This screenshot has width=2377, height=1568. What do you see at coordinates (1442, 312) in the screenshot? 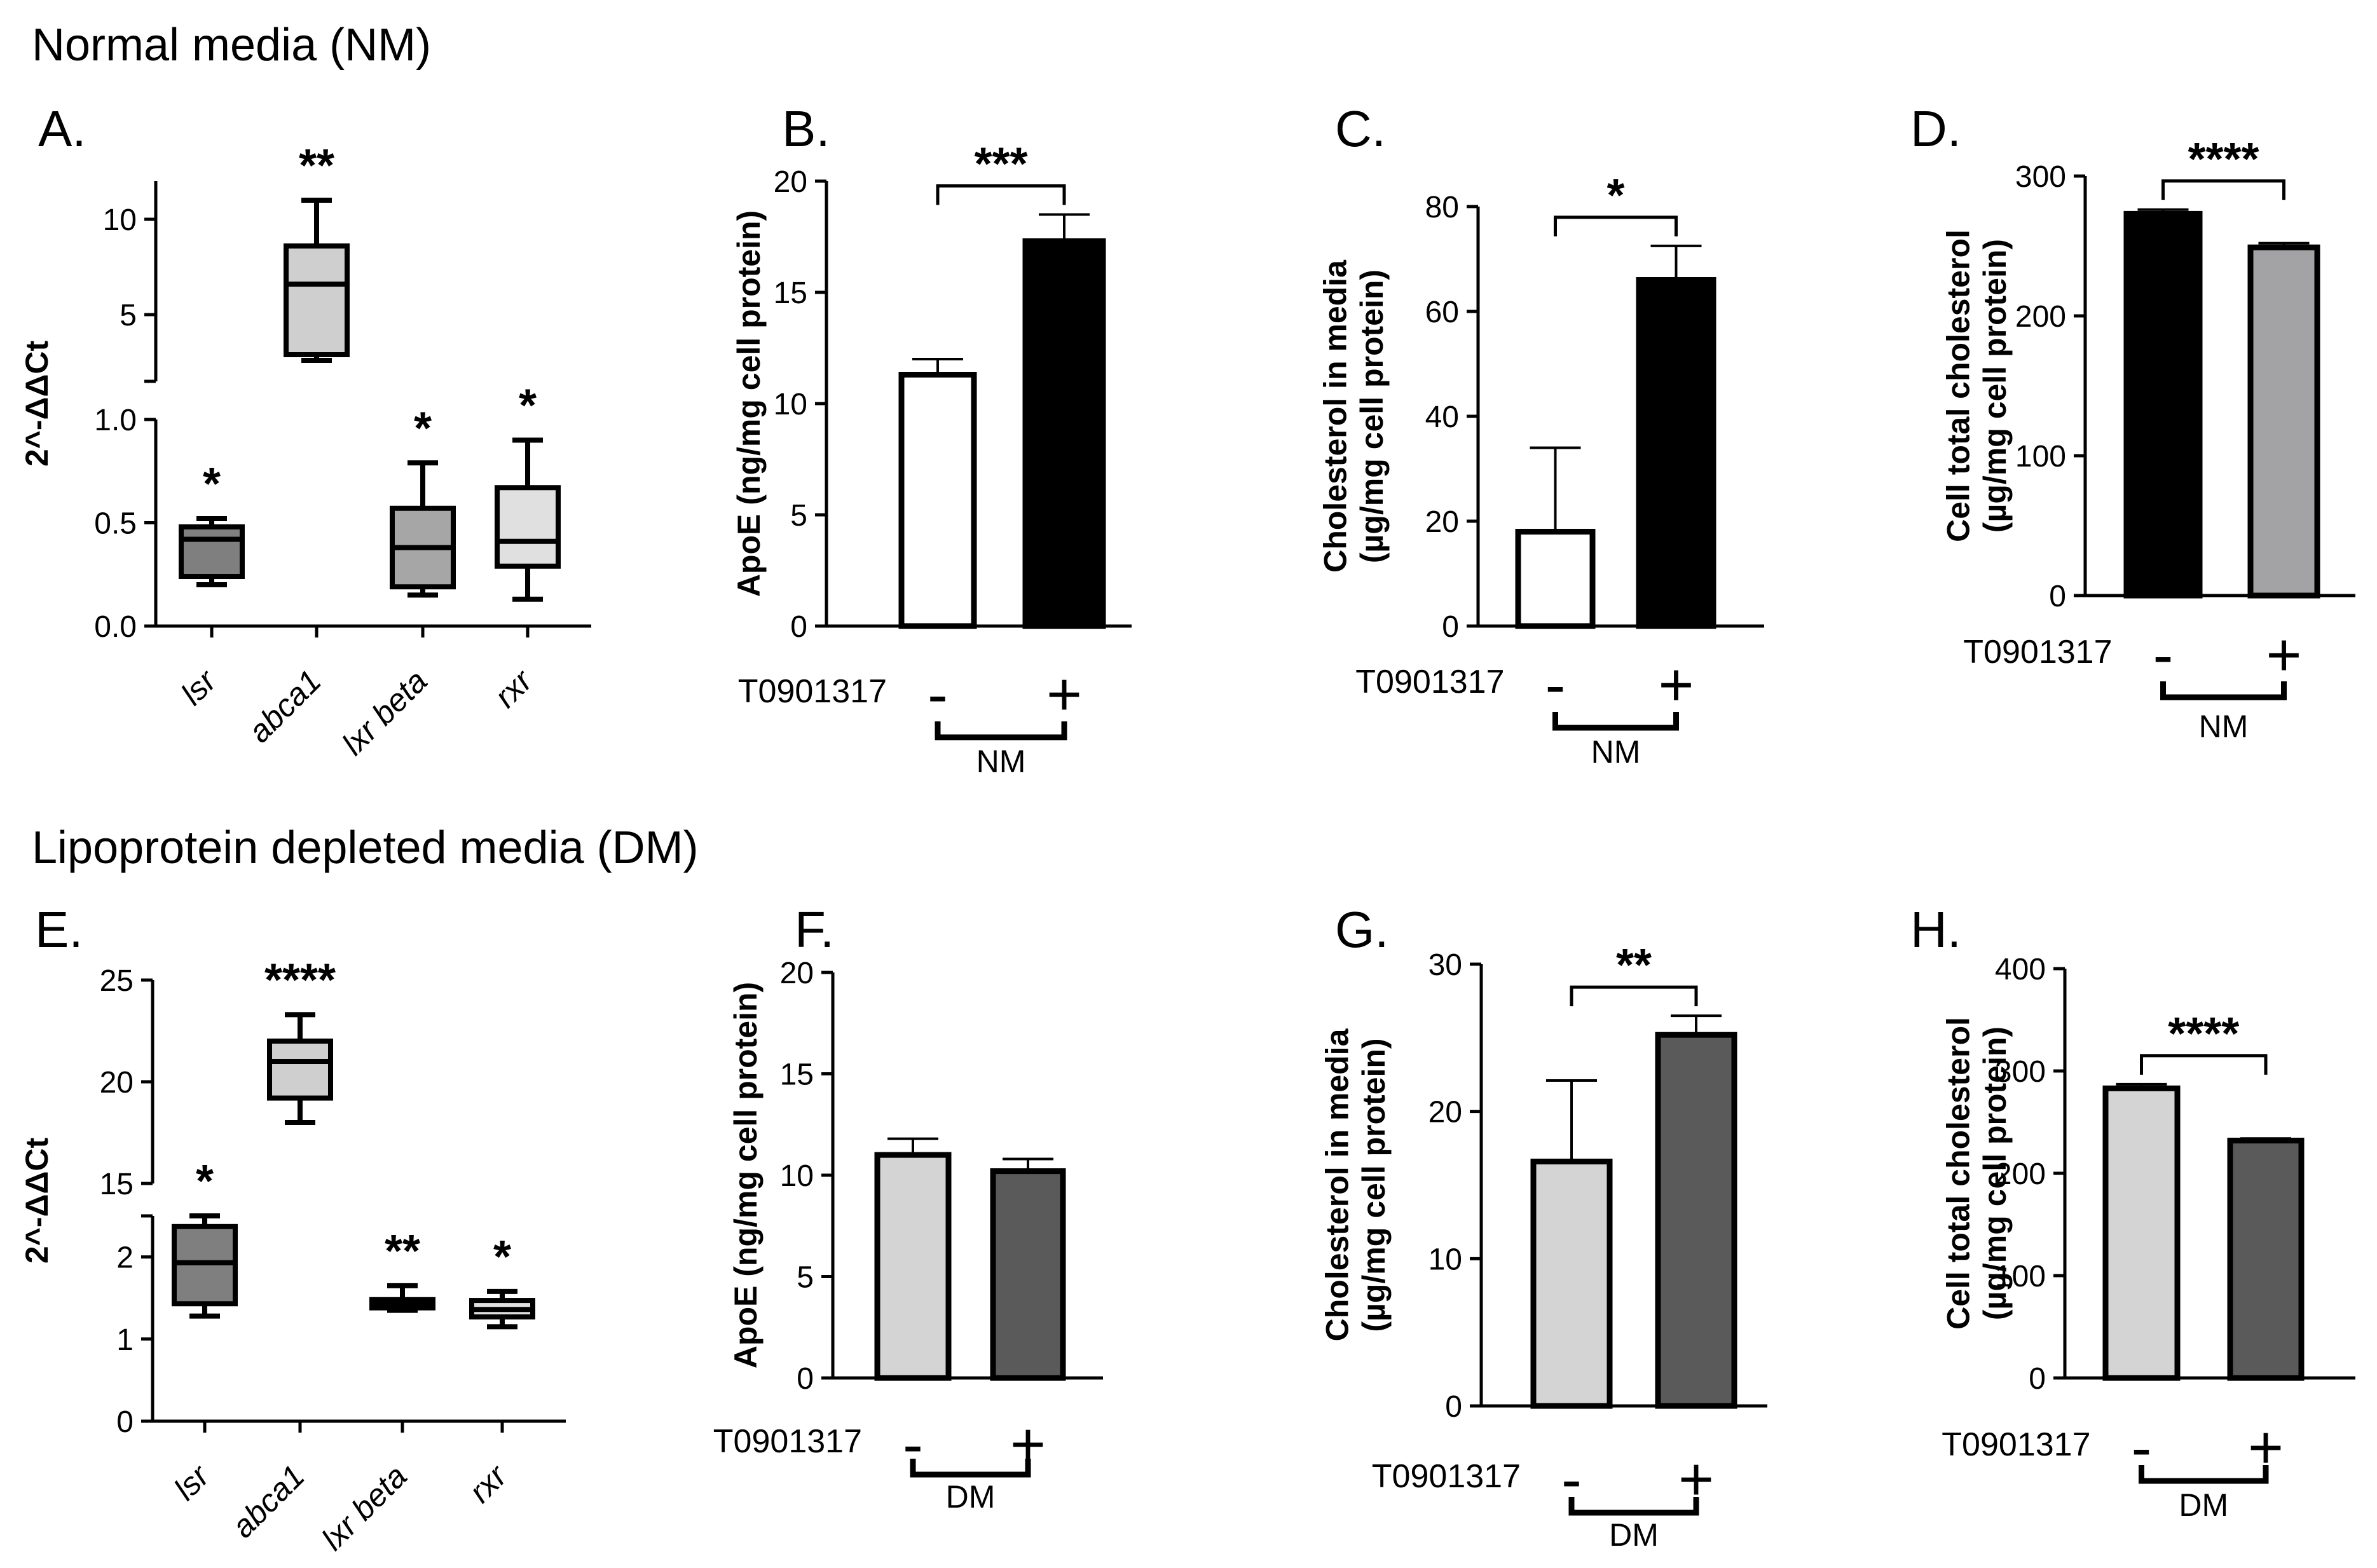
I see `y-tick-label: 60` at bounding box center [1442, 312].